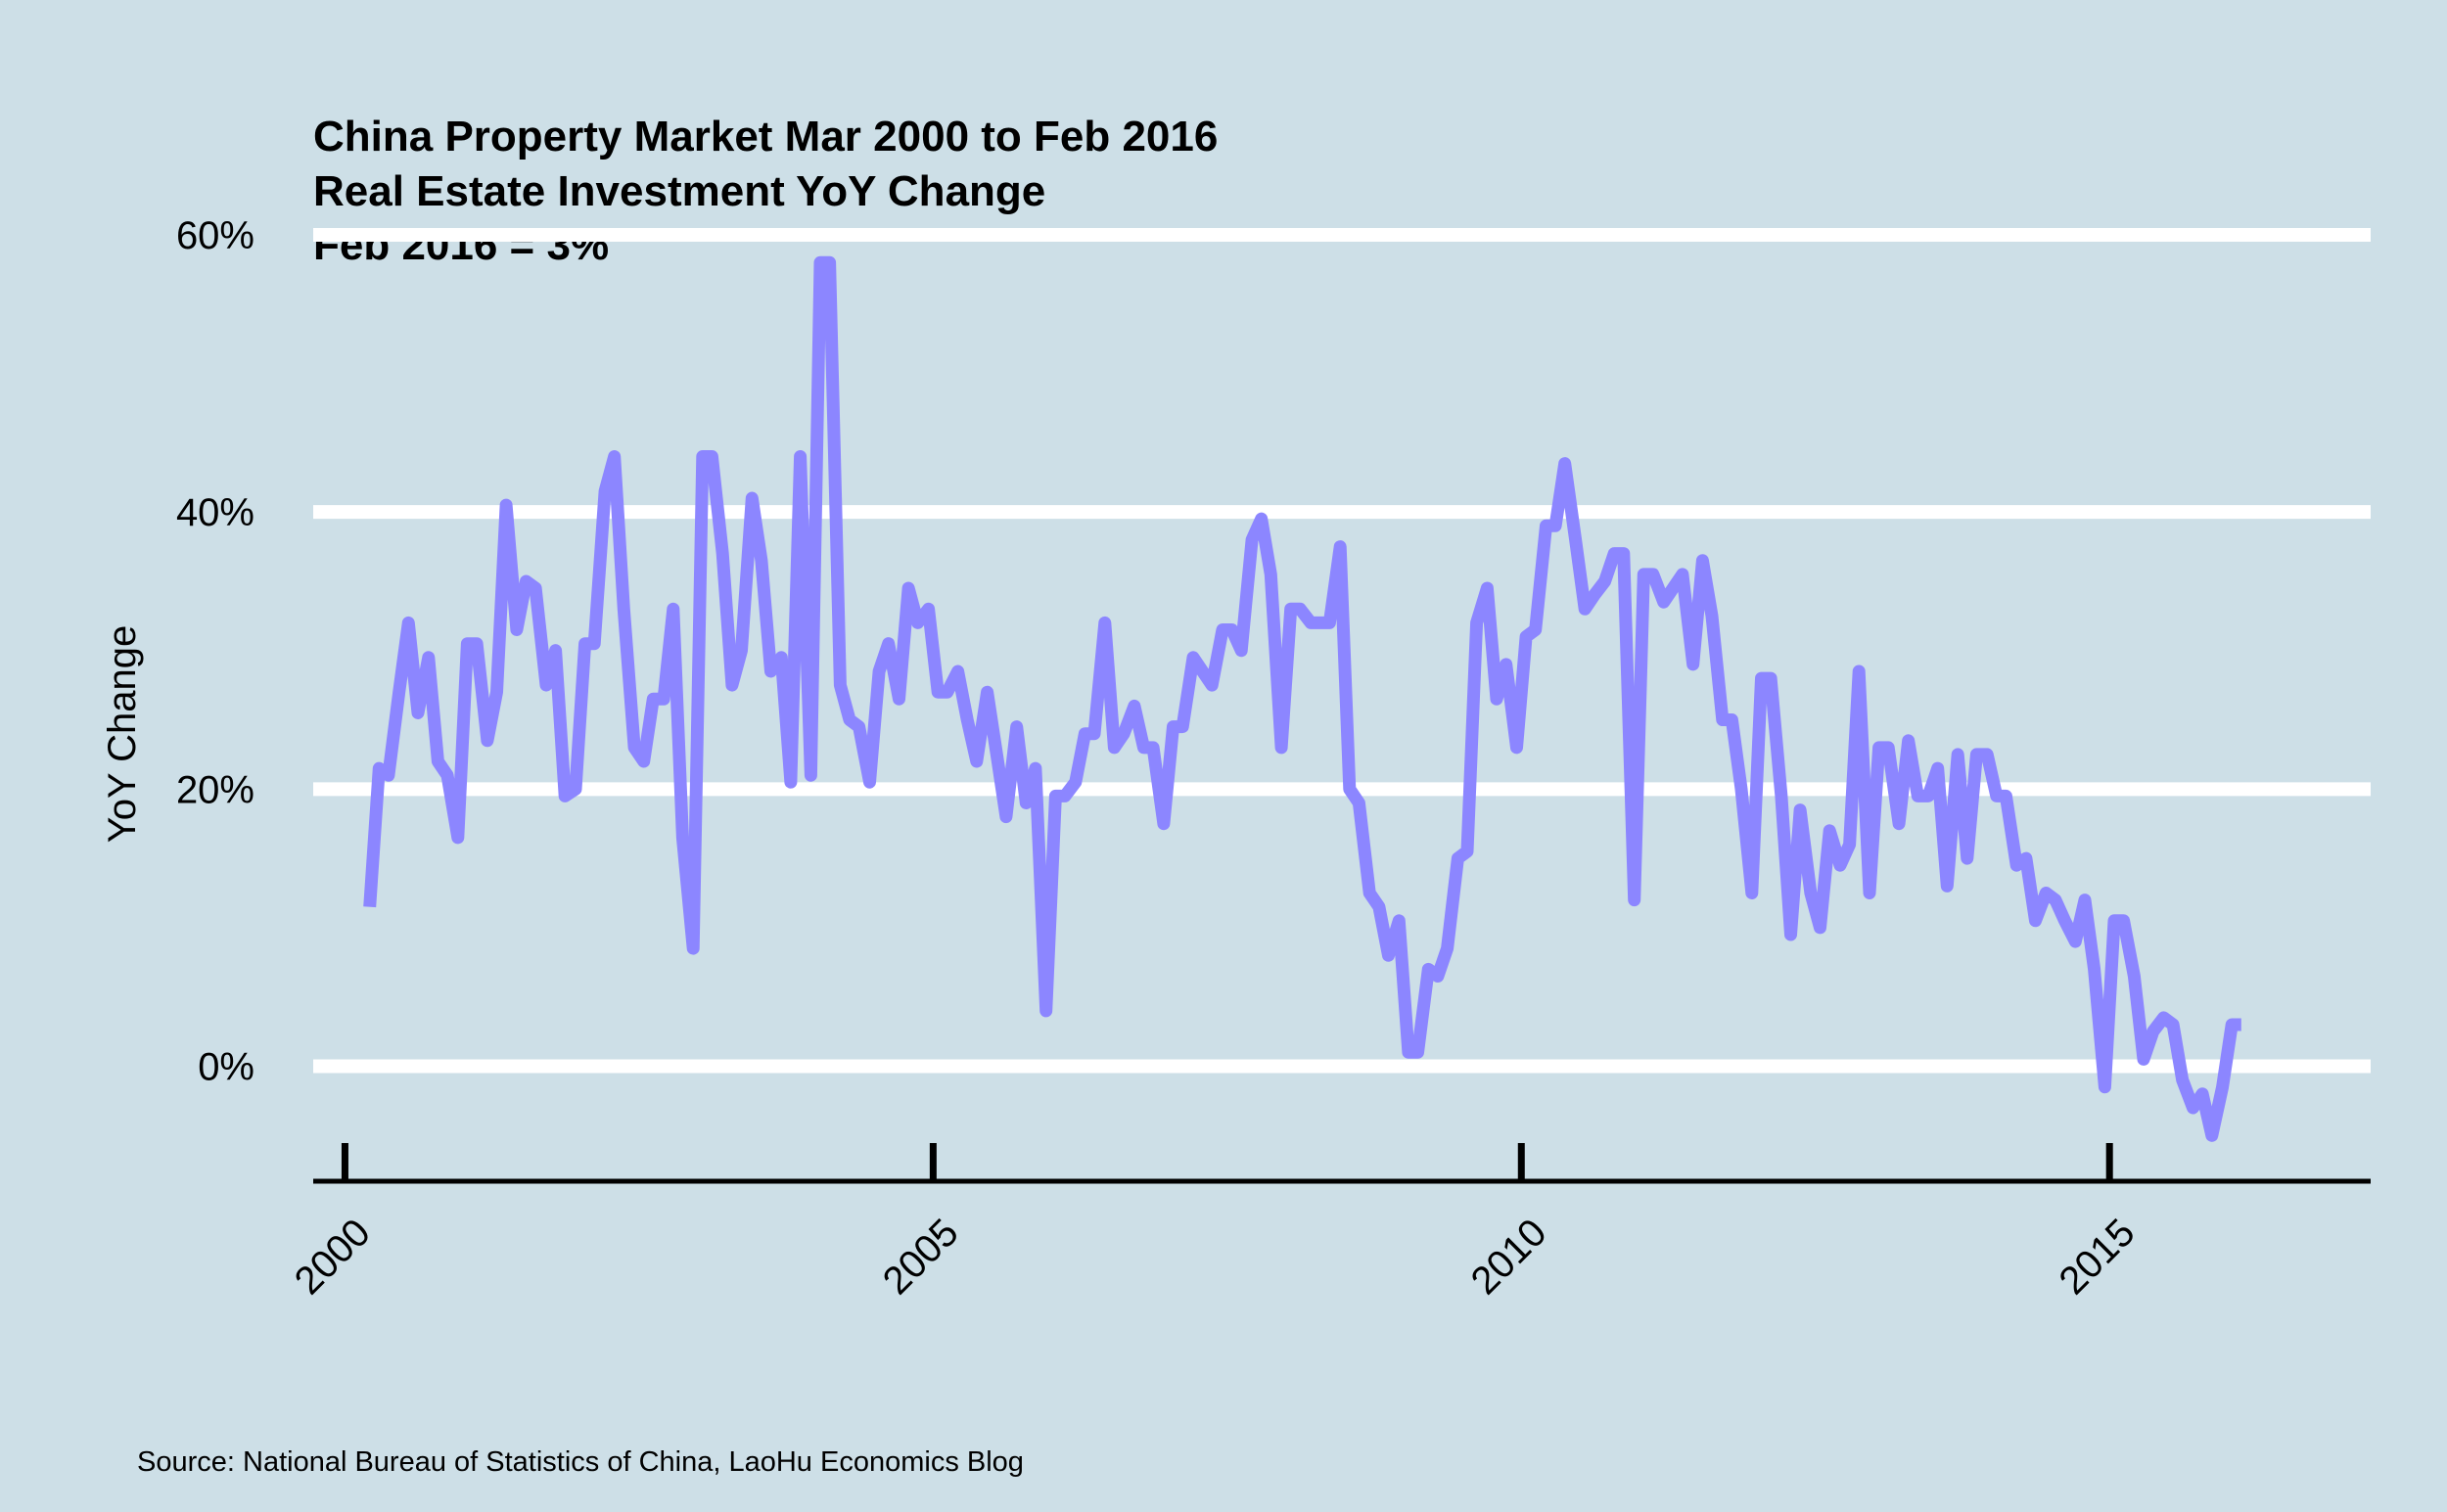 The image size is (2447, 1512). I want to click on y-tick-label: 20%, so click(215, 789).